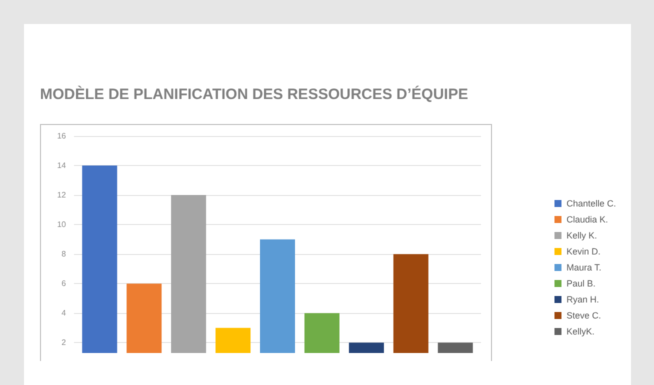 The height and width of the screenshot is (385, 654). I want to click on y-tick-label: 6, so click(64, 283).